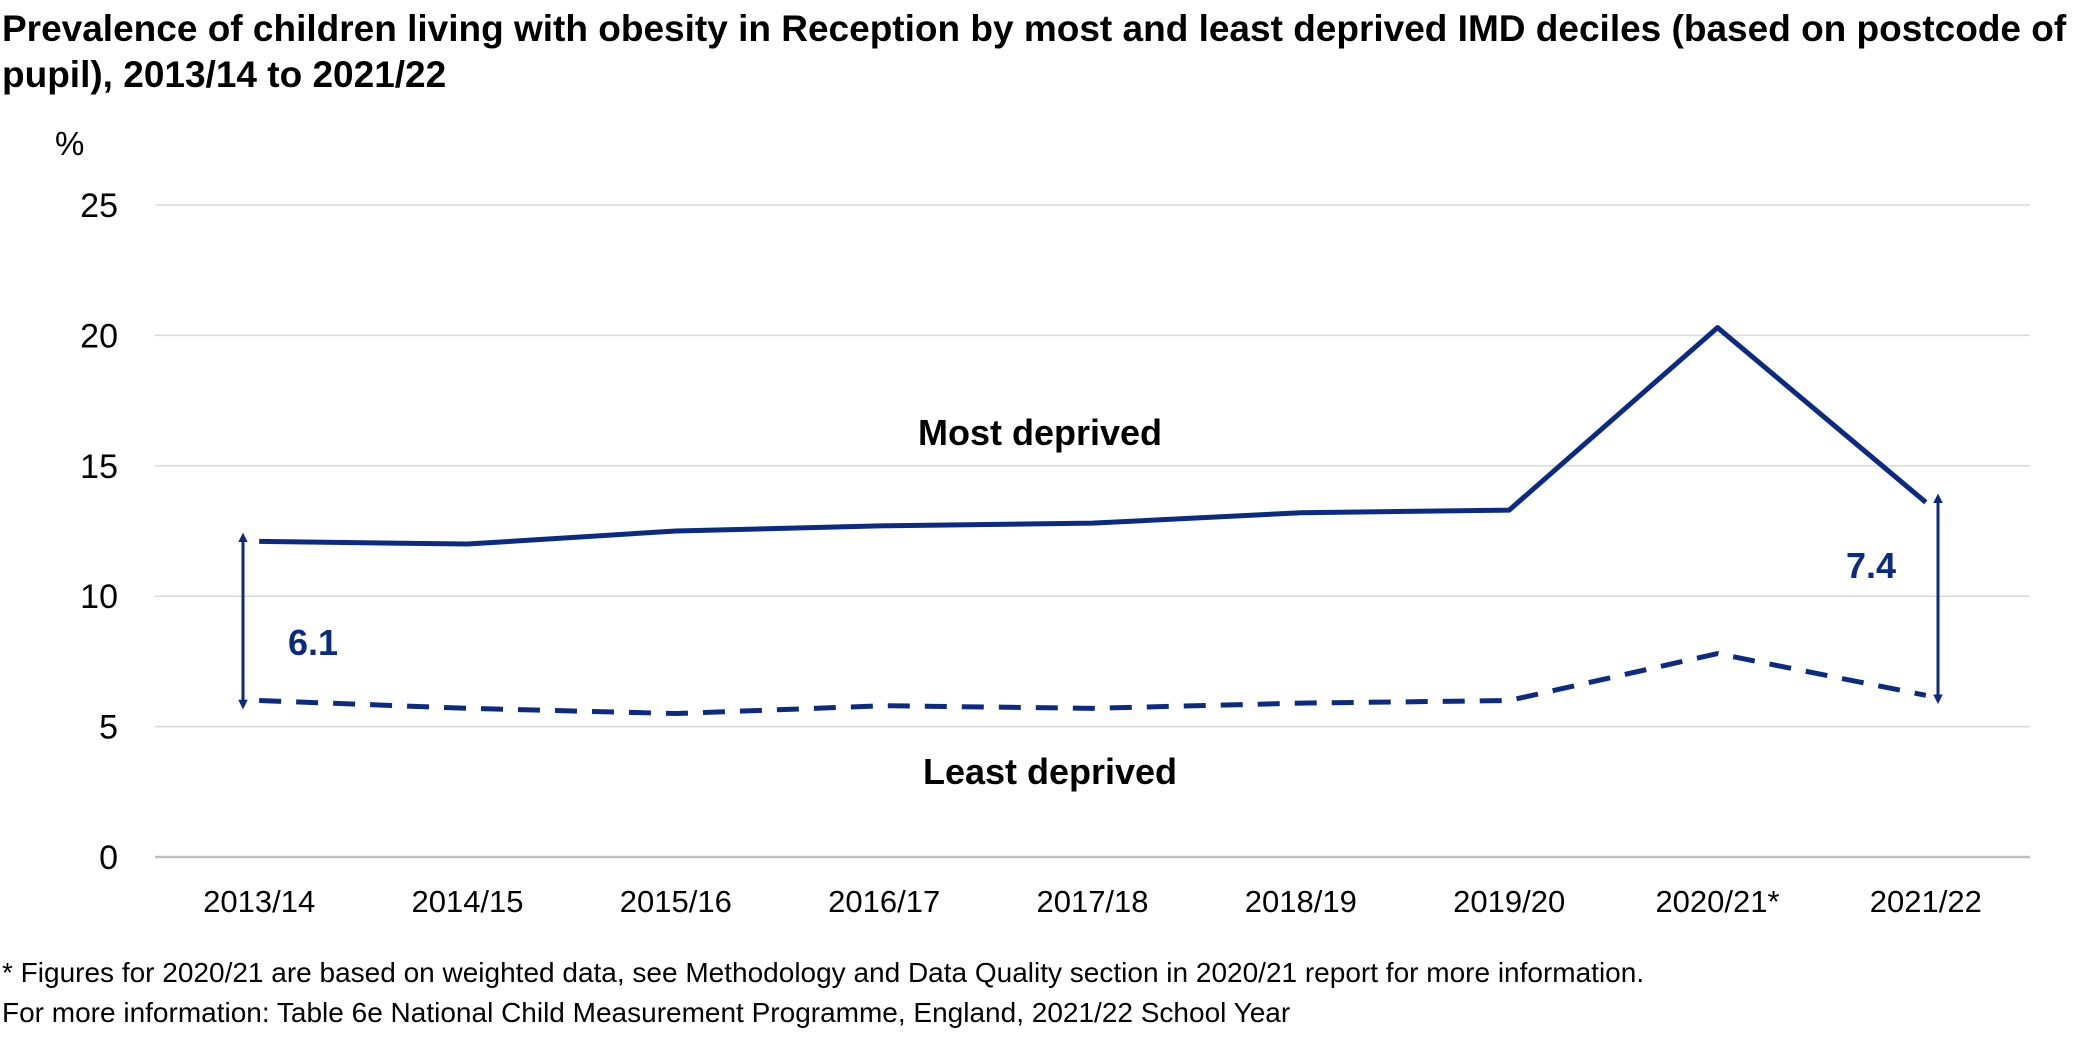 The height and width of the screenshot is (1041, 2079). Describe the element at coordinates (1093, 684) in the screenshot. I see `series-line-least-deprived` at that location.